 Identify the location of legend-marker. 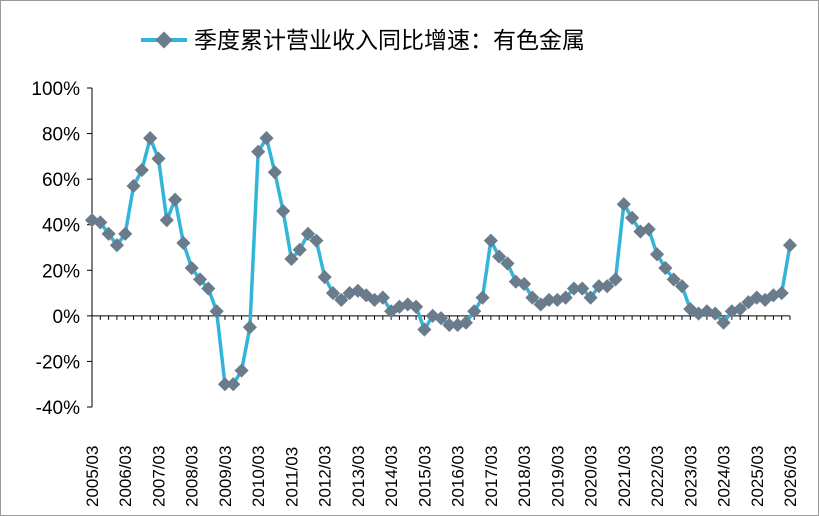
(164, 40).